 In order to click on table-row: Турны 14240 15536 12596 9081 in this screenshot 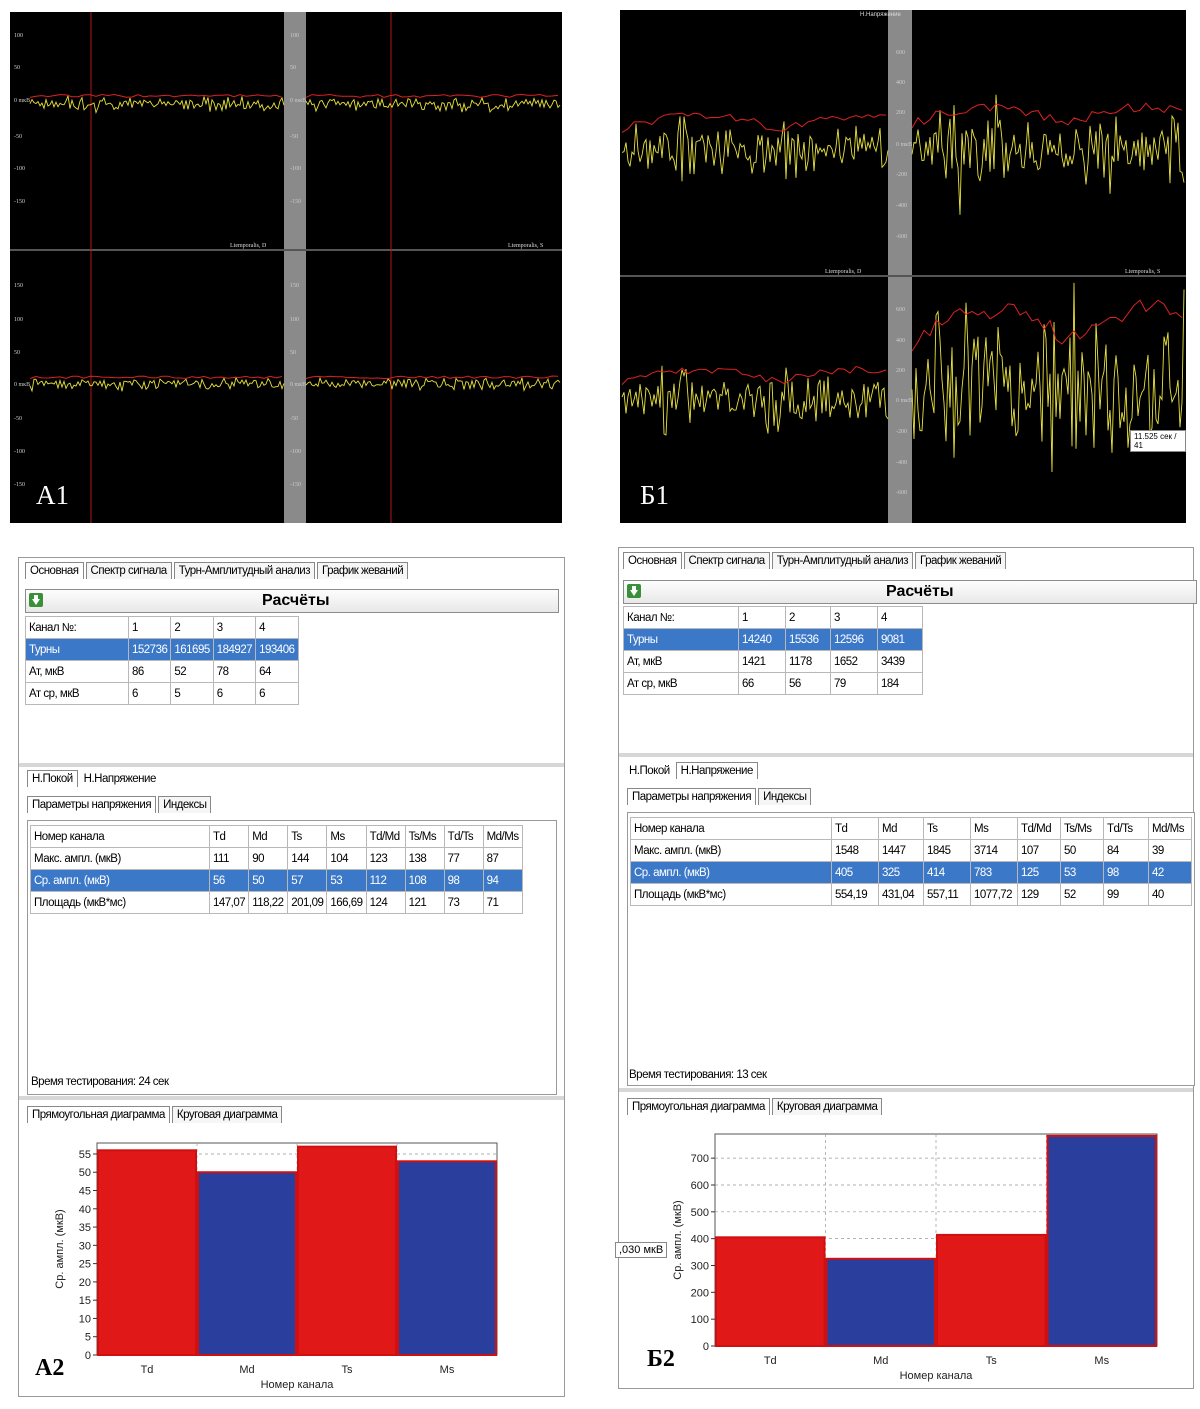, I will do `click(773, 639)`.